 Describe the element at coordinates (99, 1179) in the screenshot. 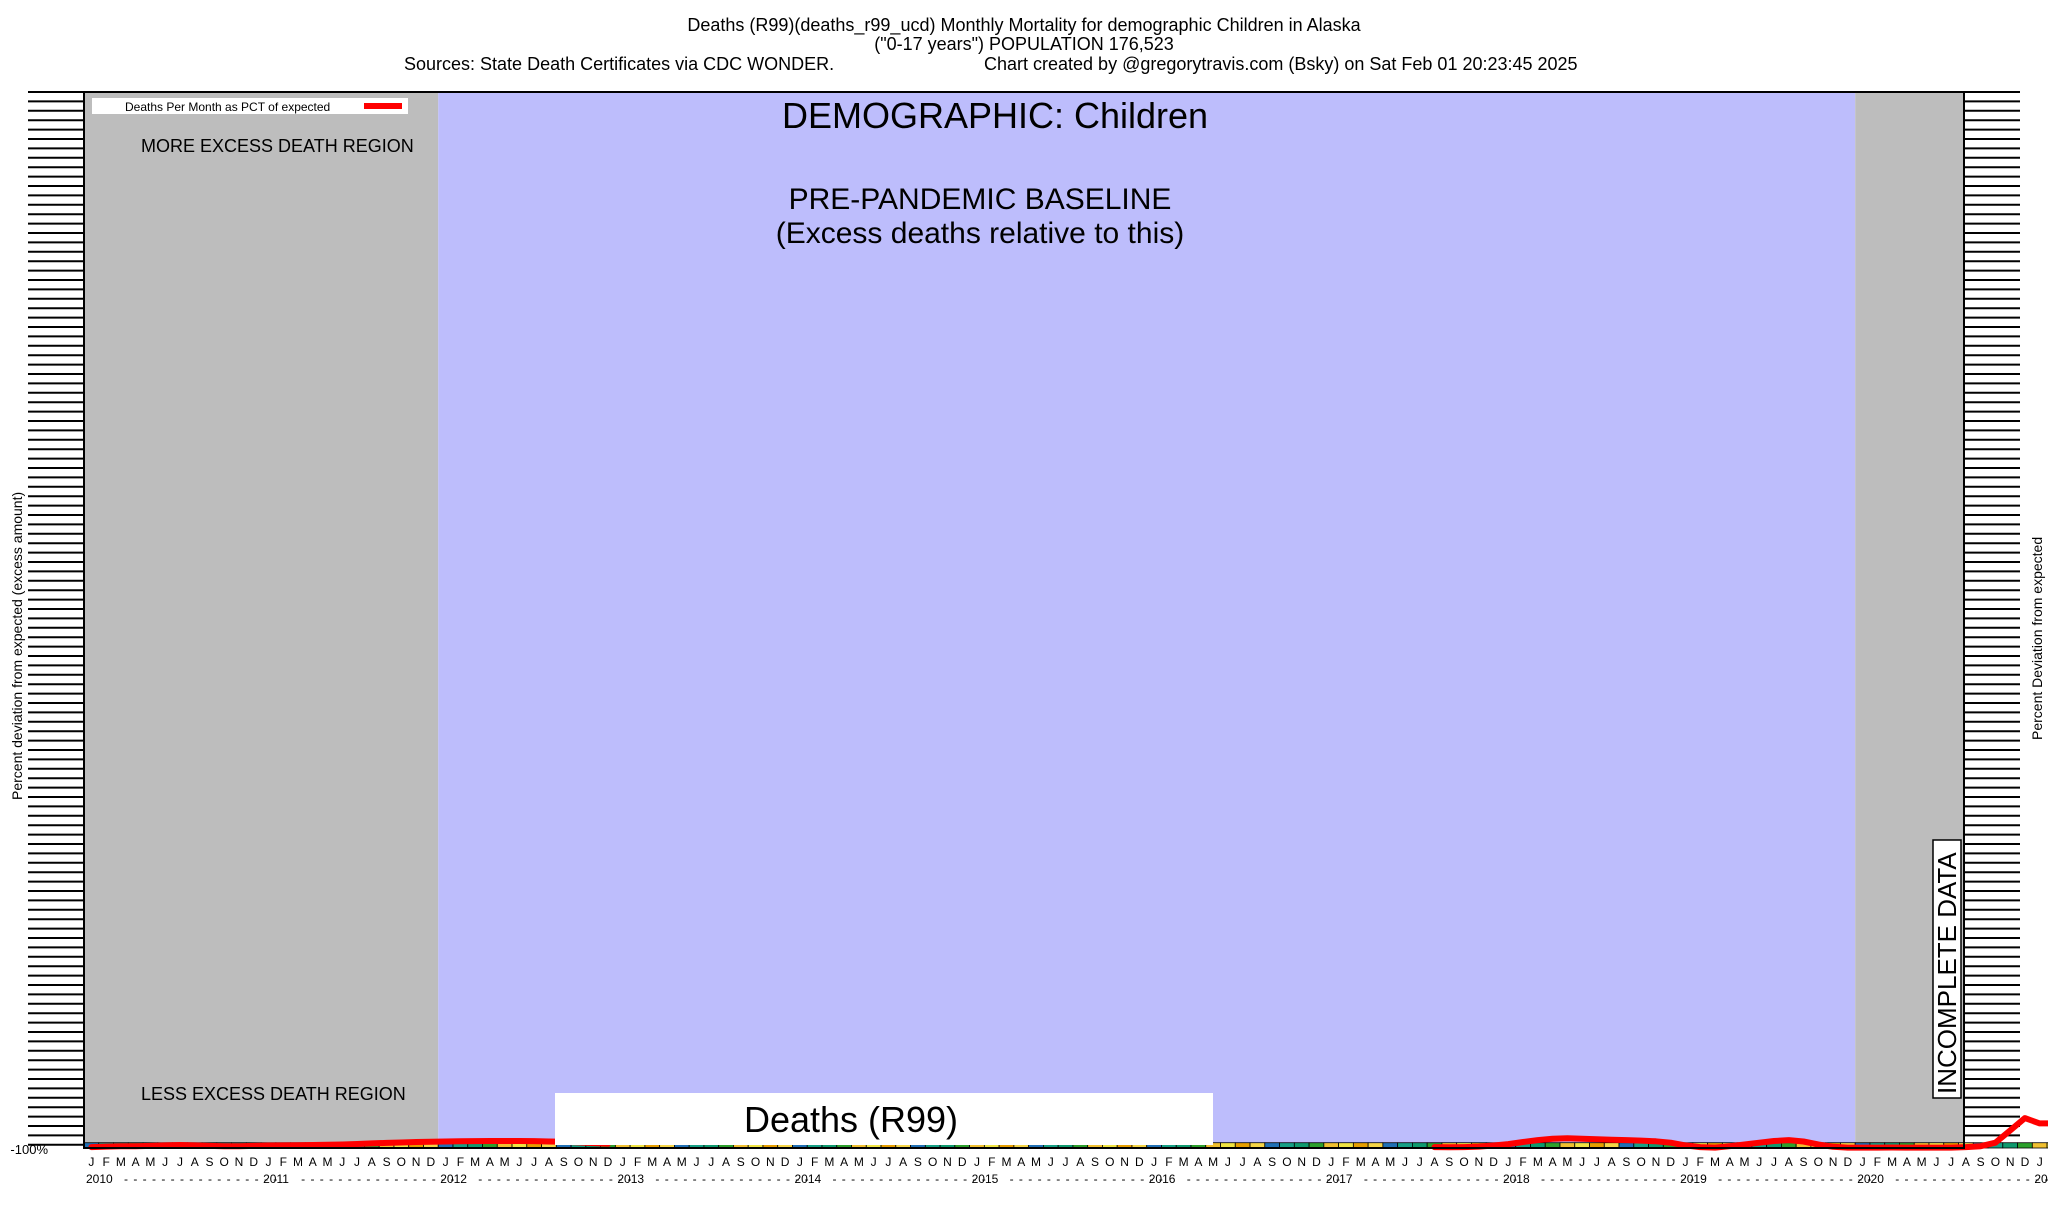

I see `x-tick-label-year: 2010` at that location.